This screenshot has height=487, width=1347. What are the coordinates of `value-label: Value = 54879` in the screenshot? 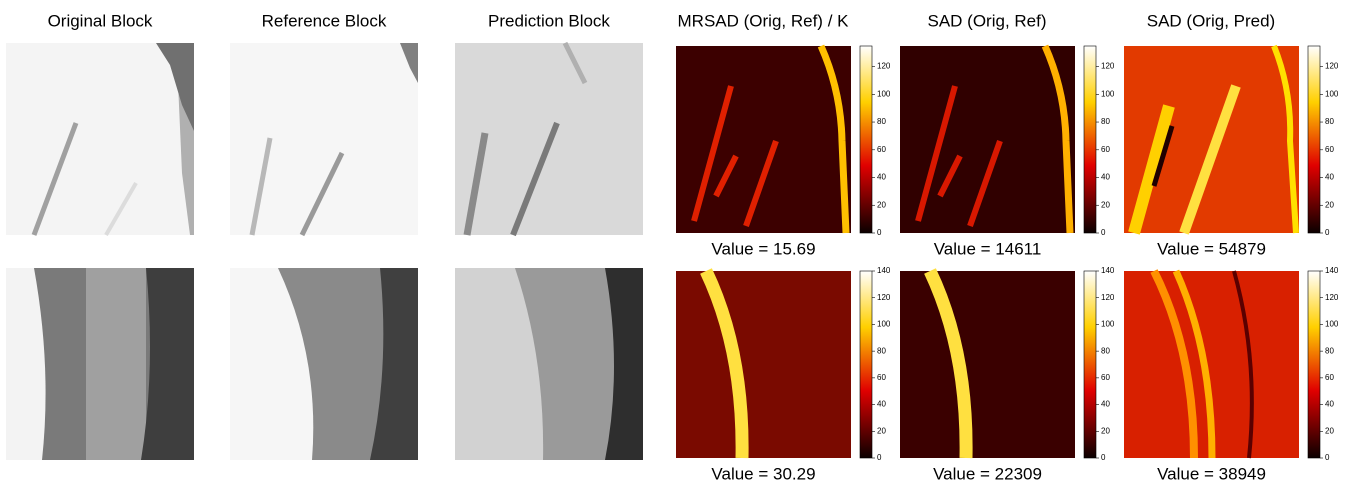 It's located at (1211, 248).